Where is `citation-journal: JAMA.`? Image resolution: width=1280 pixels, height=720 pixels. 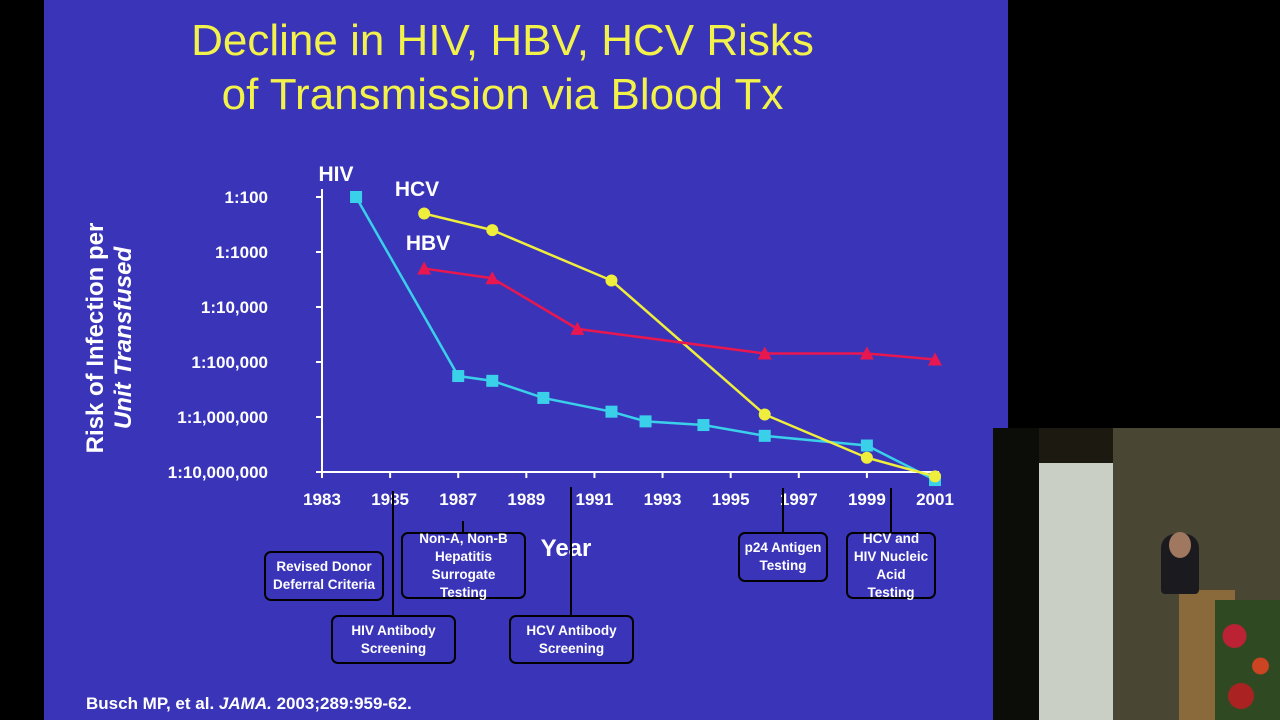
citation-journal: JAMA. is located at coordinates (245, 703).